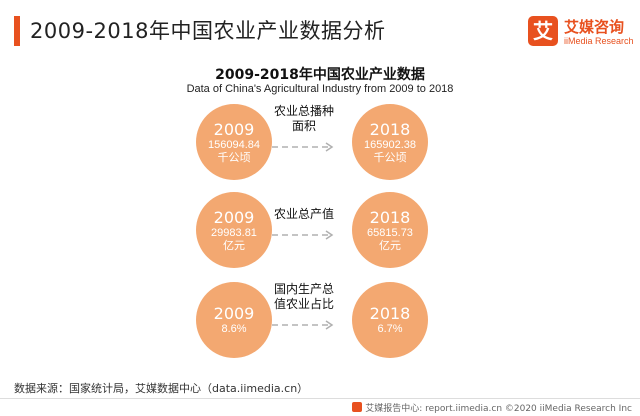 This screenshot has width=640, height=416. Describe the element at coordinates (234, 245) in the screenshot. I see `start-unit: 亿元` at that location.